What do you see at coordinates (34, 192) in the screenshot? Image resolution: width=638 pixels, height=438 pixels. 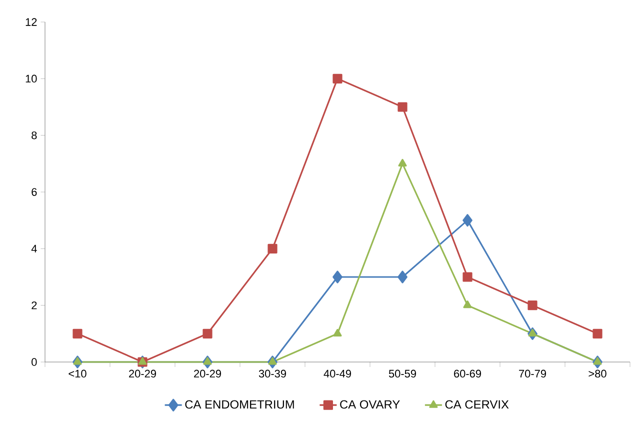 I see `y-tick-label: 6` at bounding box center [34, 192].